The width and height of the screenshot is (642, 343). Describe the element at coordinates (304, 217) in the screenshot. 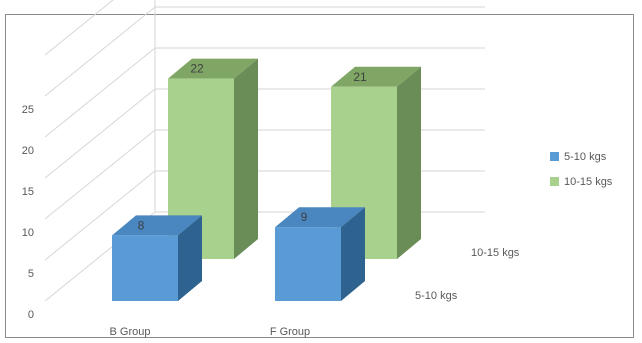

I see `data-label: 9` at that location.